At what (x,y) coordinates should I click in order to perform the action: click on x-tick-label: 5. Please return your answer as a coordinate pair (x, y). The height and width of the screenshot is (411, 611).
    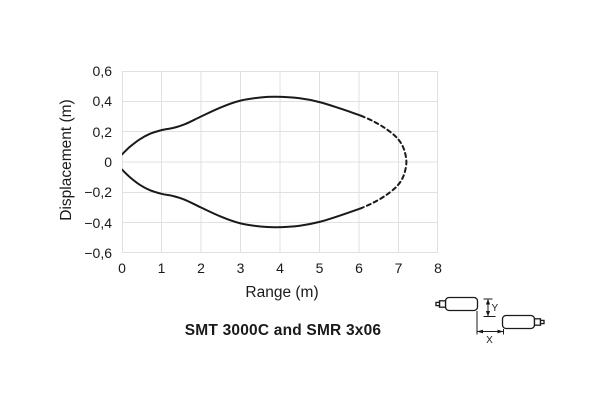
    Looking at the image, I should click on (319, 268).